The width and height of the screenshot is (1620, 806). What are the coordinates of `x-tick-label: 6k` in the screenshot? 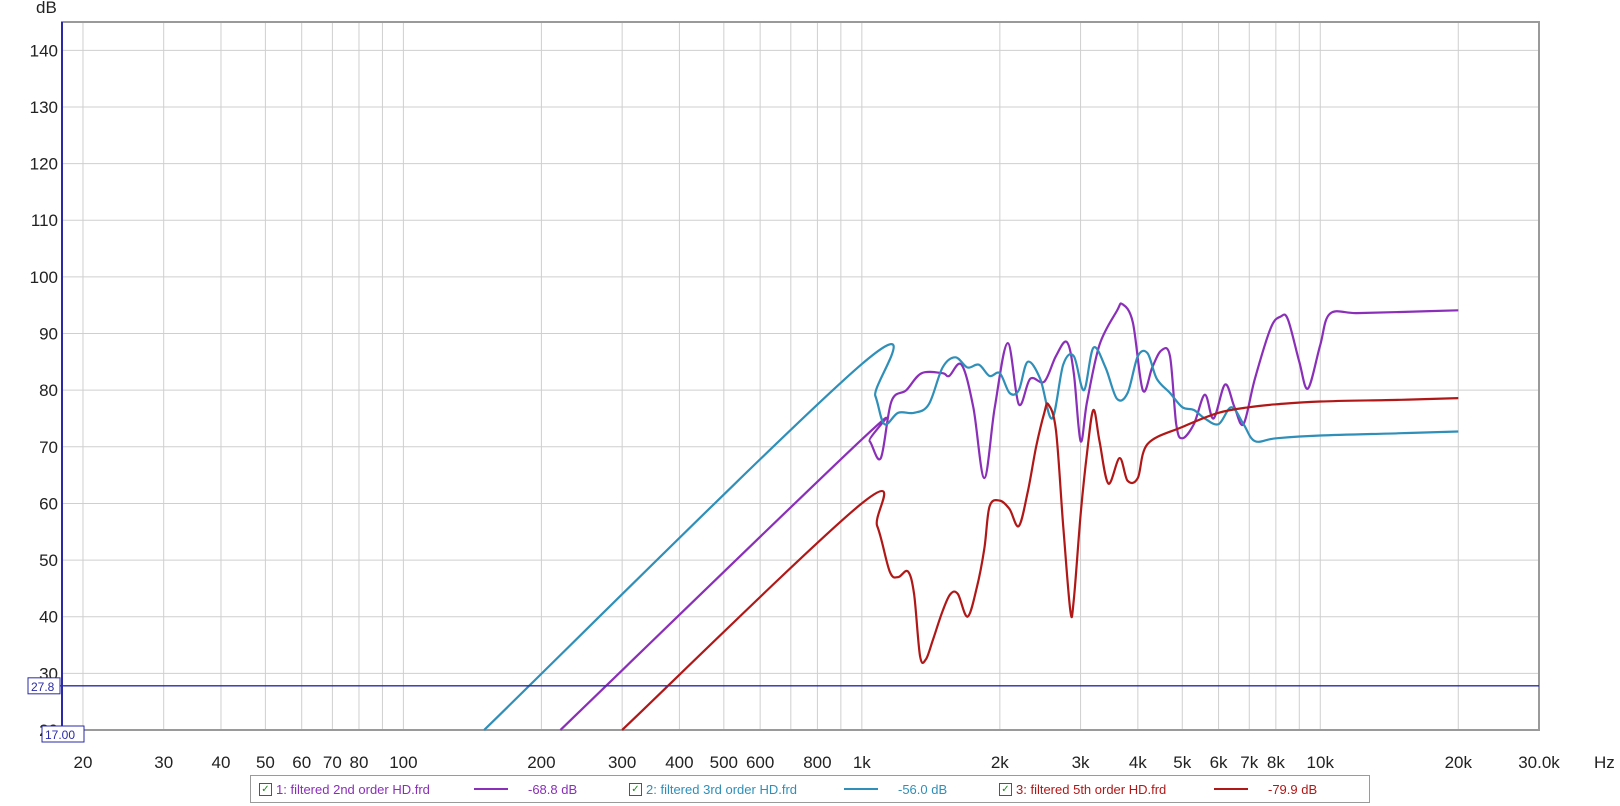 It's located at (1219, 762).